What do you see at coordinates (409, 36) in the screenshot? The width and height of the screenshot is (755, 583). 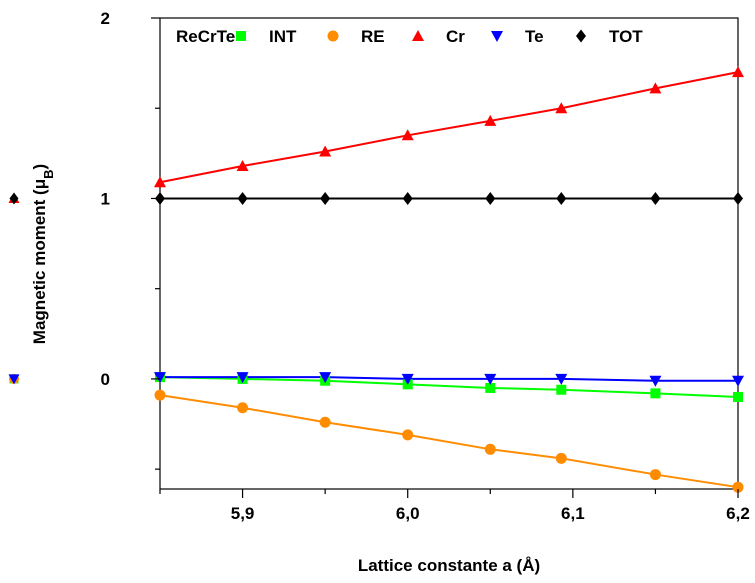 I see `legend: ReCrTe INT RE Cr Te TOT` at bounding box center [409, 36].